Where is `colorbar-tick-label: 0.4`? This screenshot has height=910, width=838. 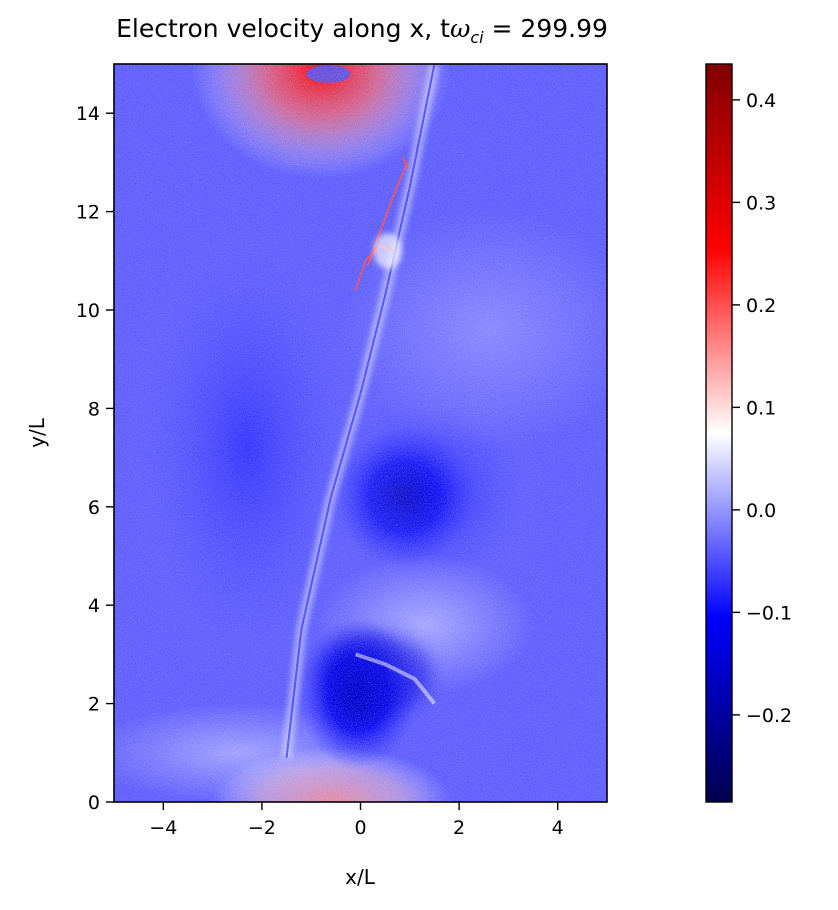 colorbar-tick-label: 0.4 is located at coordinates (761, 101).